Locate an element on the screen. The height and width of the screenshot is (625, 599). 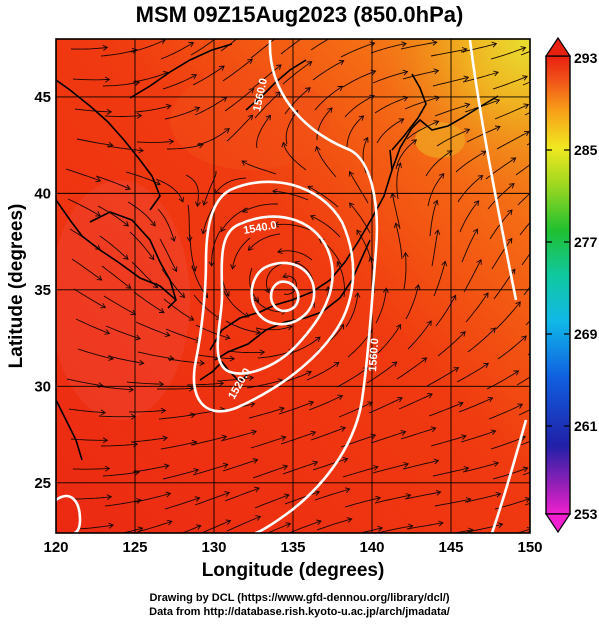
y-tick-labels: 25 30 35 40 45 is located at coordinates (42, 290).